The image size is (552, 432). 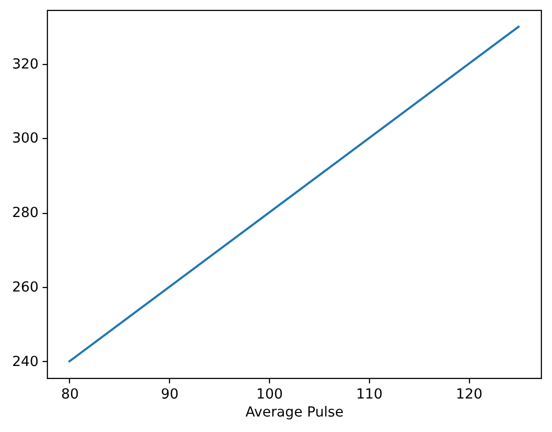 I want to click on x-tick-label: 90, so click(x=169, y=394).